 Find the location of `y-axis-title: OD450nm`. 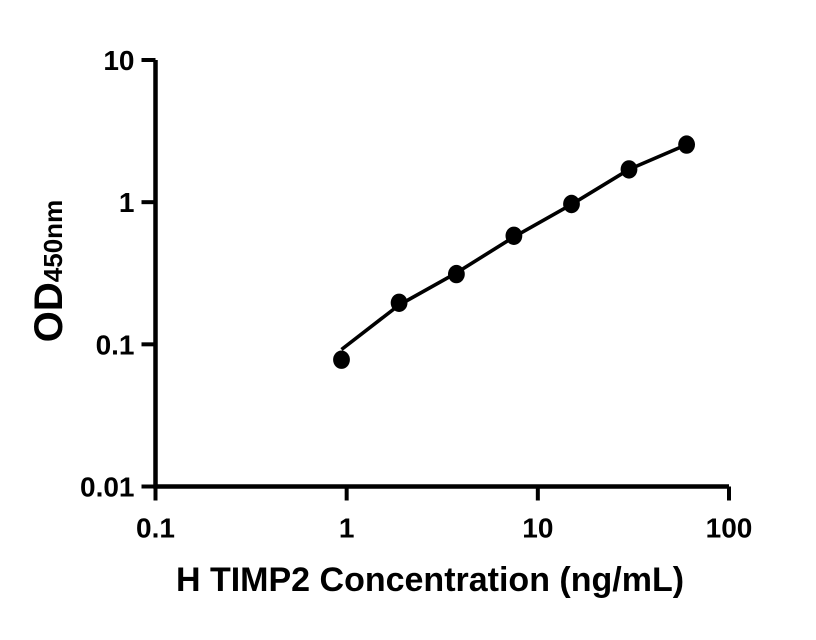

y-axis-title: OD450nm is located at coordinates (49, 271).